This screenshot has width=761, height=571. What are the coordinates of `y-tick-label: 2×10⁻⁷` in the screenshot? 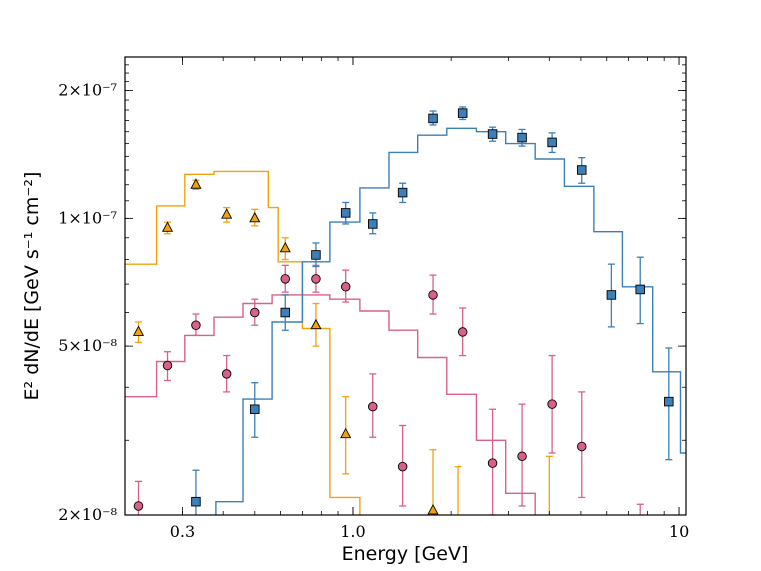 It's located at (87, 90).